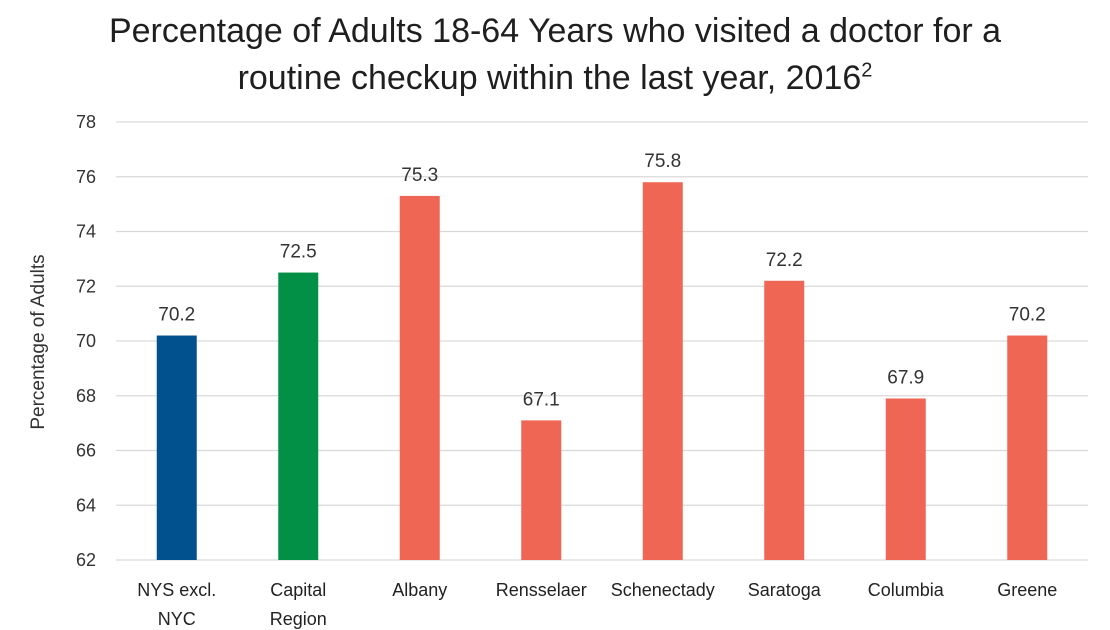  What do you see at coordinates (784, 260) in the screenshot?
I see `data-label: 72.2` at bounding box center [784, 260].